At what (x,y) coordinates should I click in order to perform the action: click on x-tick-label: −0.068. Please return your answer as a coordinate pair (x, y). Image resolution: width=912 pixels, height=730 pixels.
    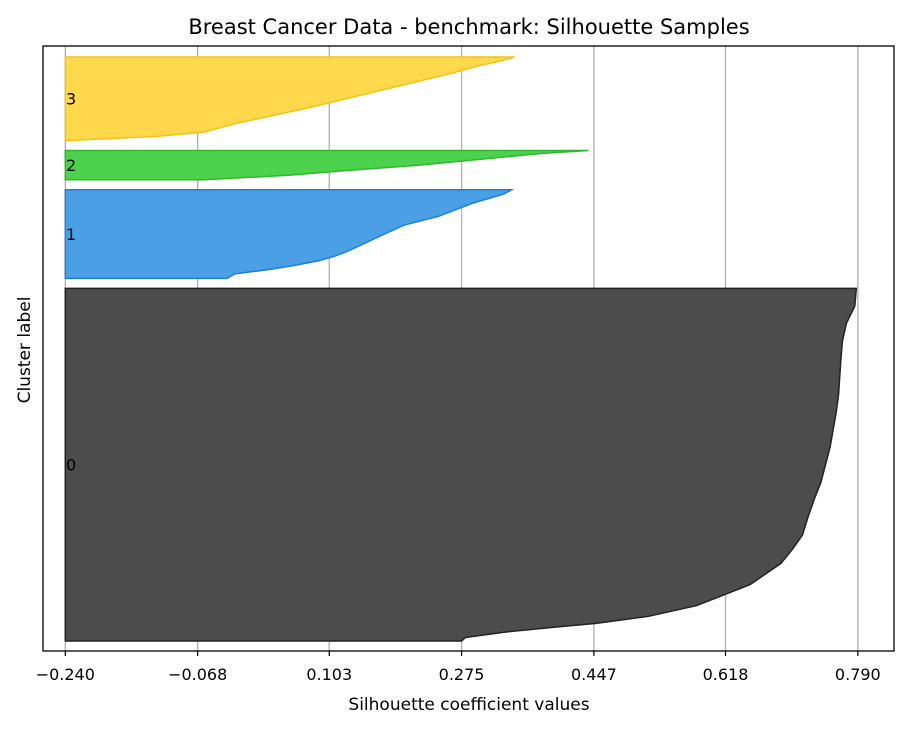
    Looking at the image, I should click on (197, 674).